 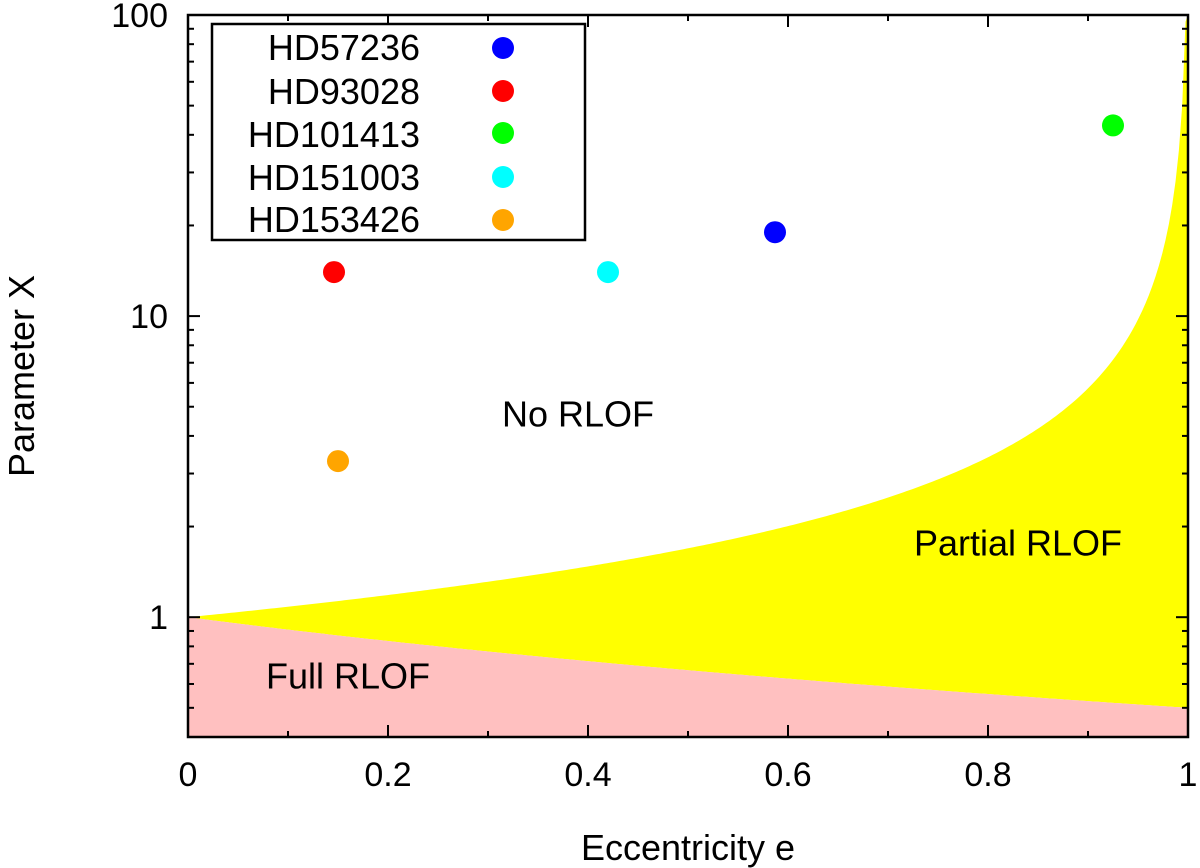 I want to click on full-rlof-label: Full RLOF, so click(x=348, y=675).